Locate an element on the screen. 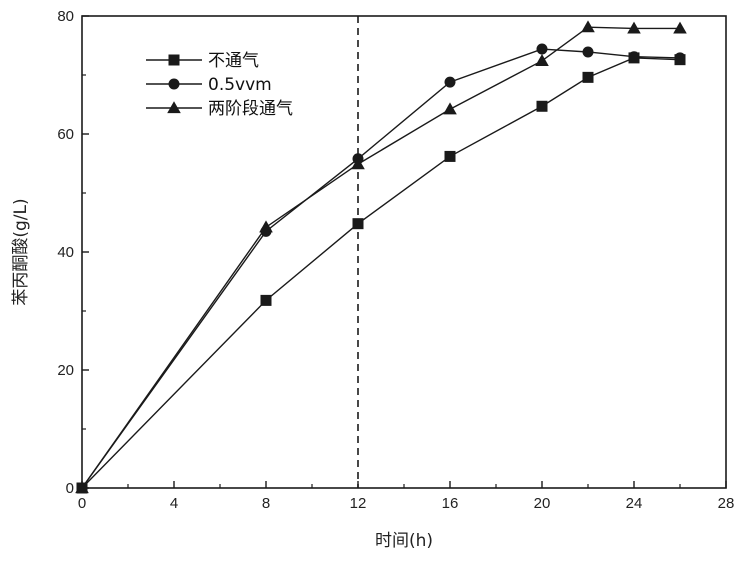  y-tick-label: 40 is located at coordinates (65, 252).